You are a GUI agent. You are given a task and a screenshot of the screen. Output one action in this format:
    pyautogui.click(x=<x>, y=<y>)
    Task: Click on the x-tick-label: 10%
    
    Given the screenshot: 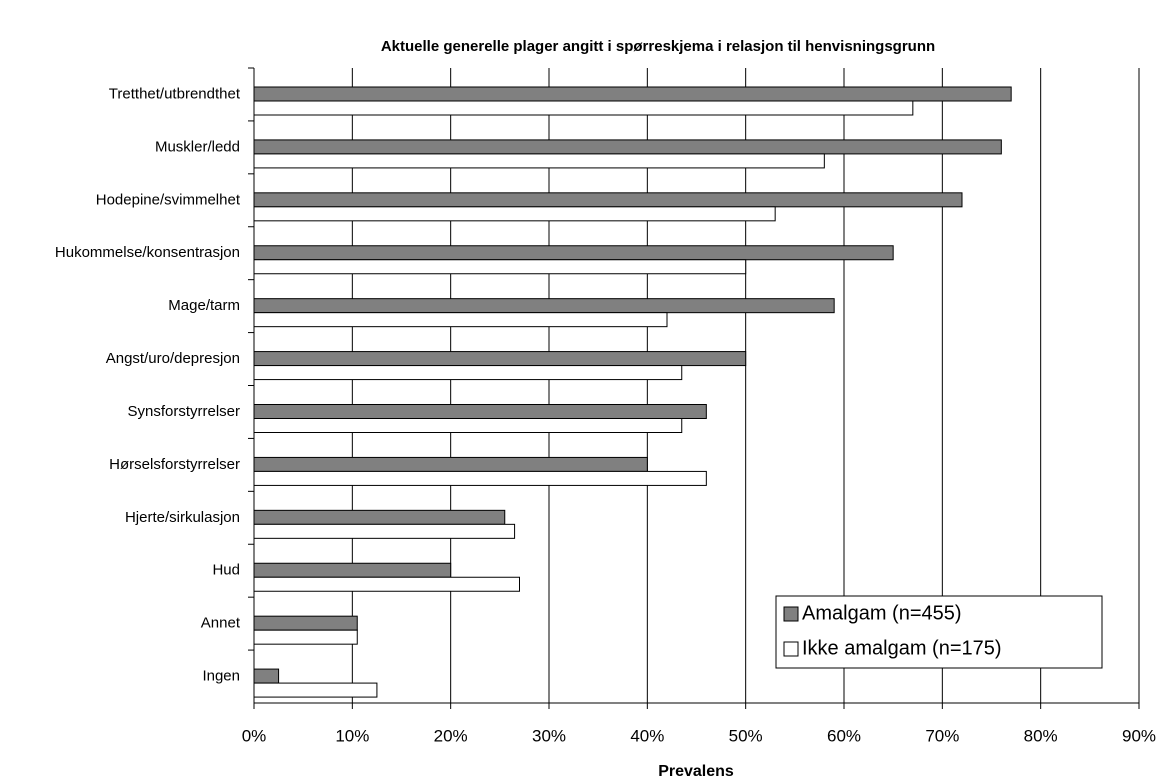 What is the action you would take?
    pyautogui.click(x=352, y=735)
    